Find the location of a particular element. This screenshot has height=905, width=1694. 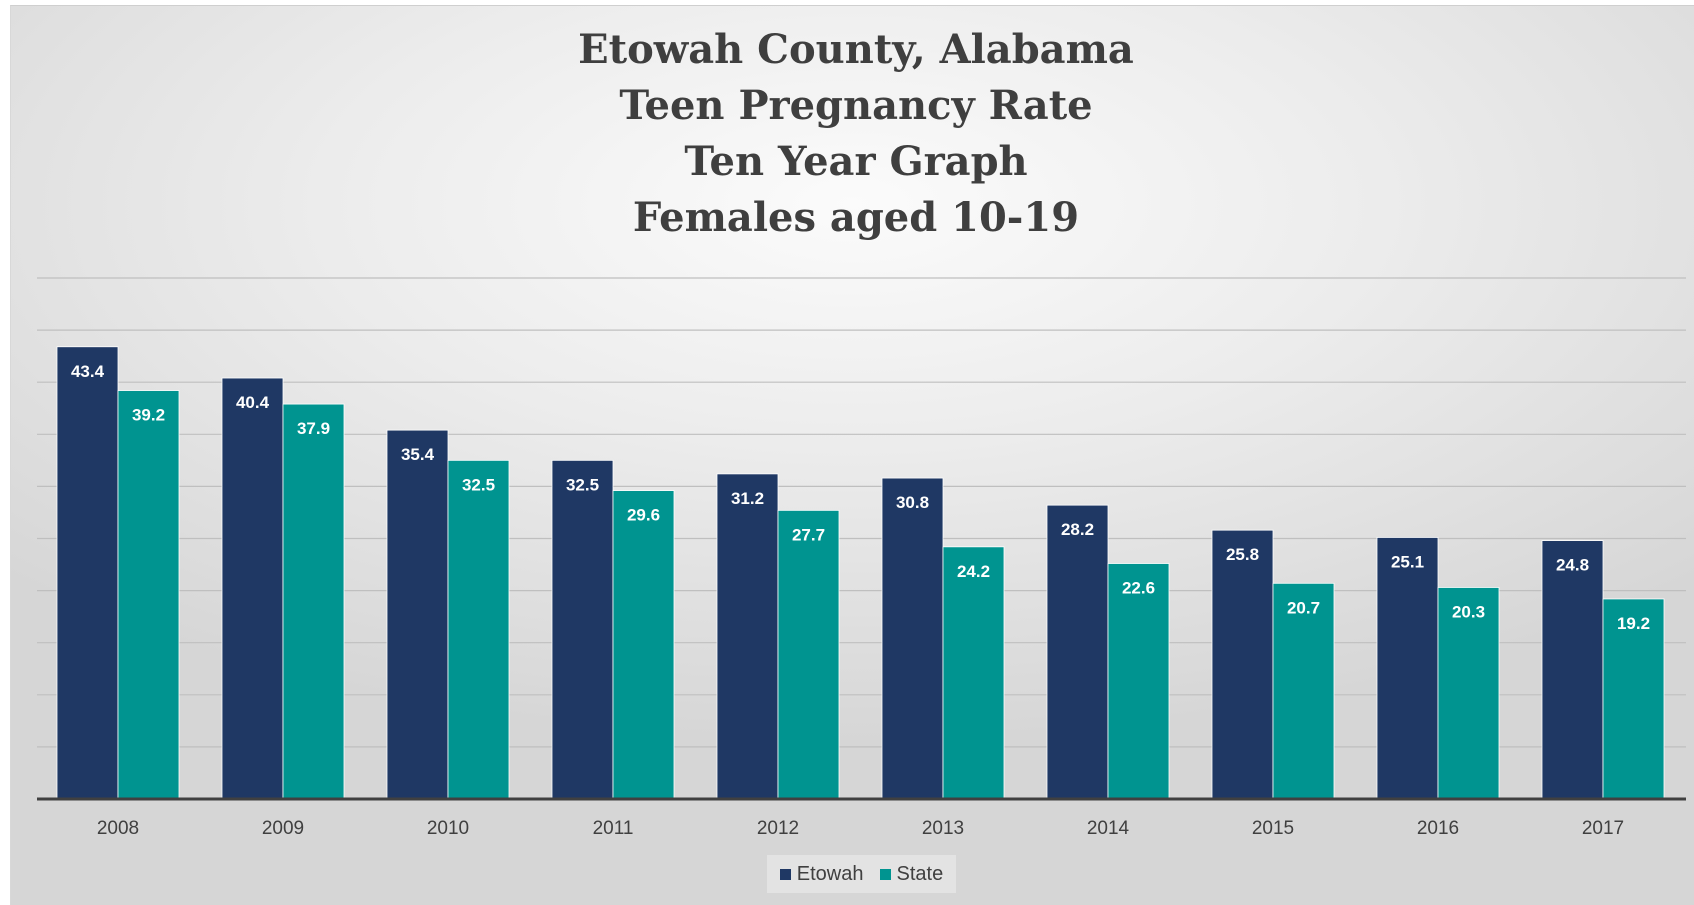

bar-etowah-2017 is located at coordinates (1572, 670).